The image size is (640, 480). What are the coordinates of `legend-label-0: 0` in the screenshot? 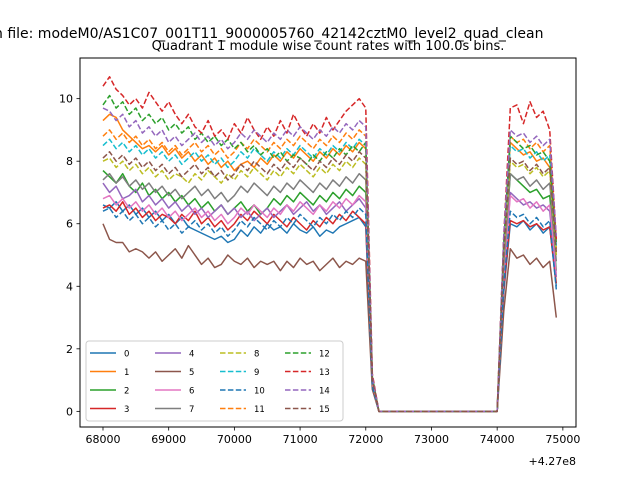 It's located at (126, 355).